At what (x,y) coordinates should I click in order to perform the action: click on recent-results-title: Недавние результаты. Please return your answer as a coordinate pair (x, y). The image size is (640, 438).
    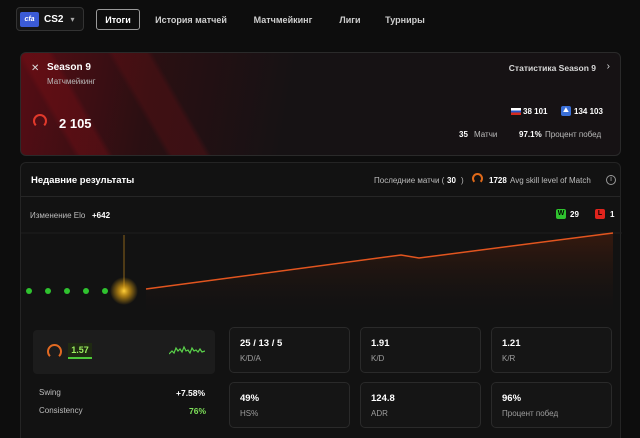
    Looking at the image, I should click on (83, 180).